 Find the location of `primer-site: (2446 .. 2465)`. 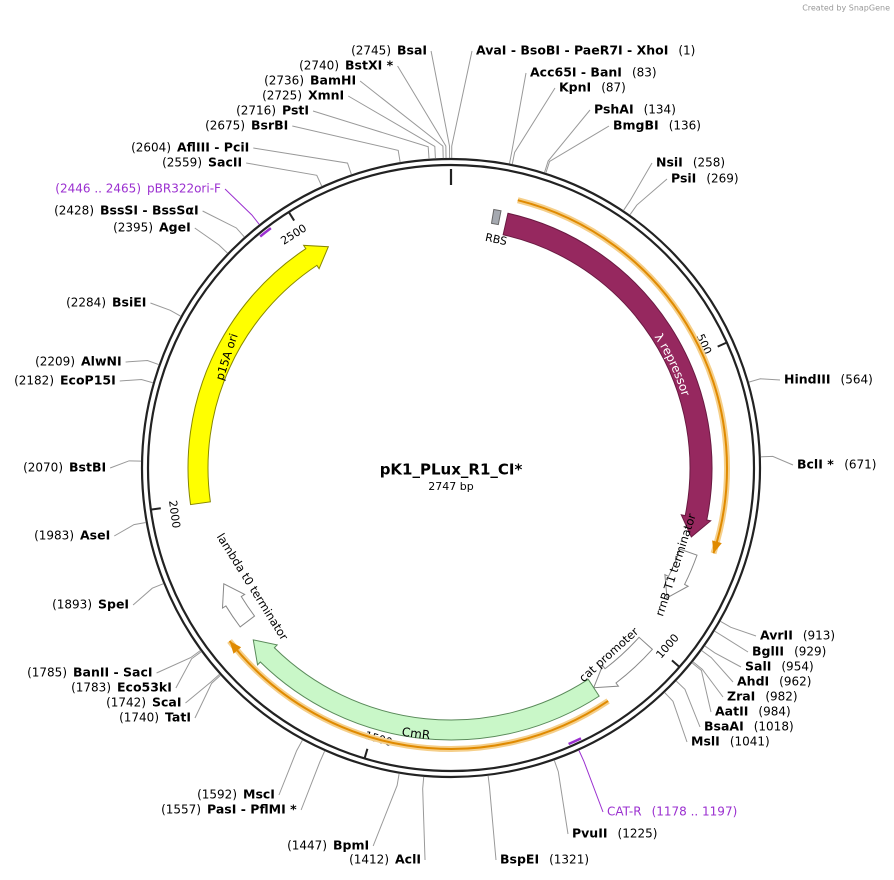

primer-site: (2446 .. 2465) is located at coordinates (98, 189).